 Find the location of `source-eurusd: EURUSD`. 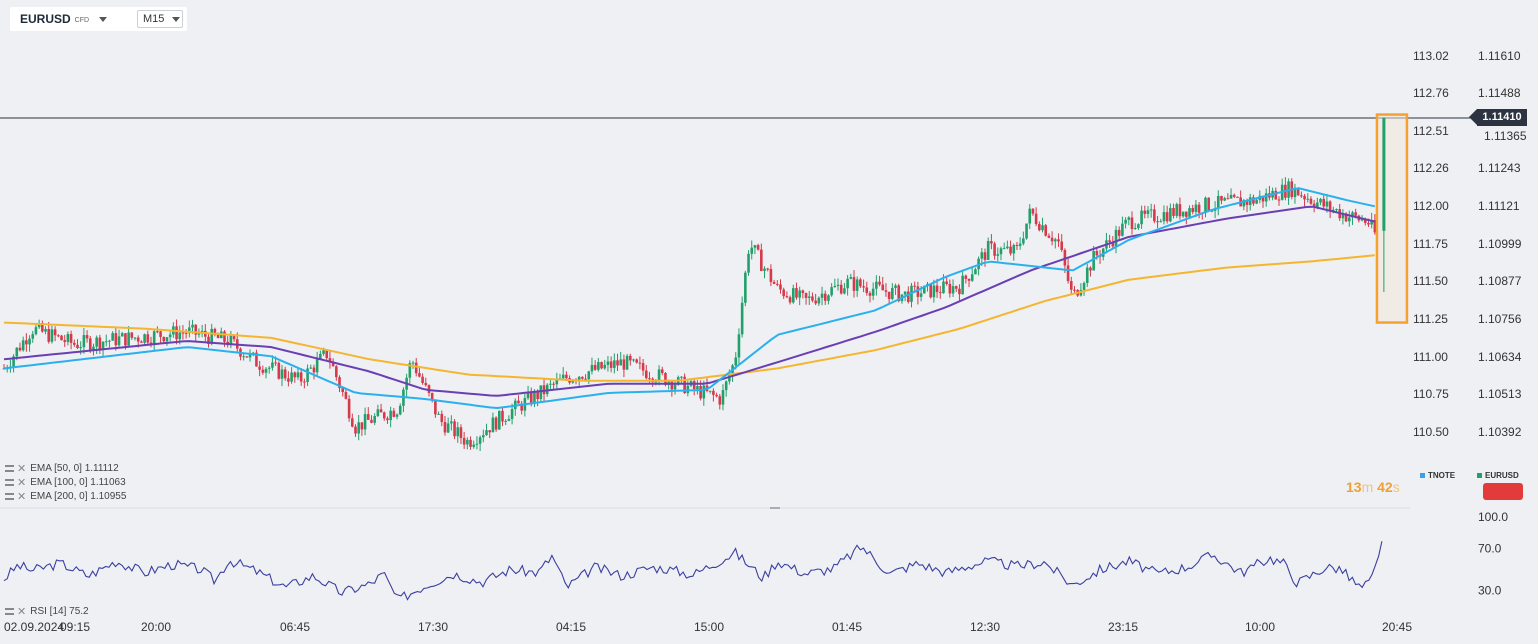

source-eurusd: EURUSD is located at coordinates (1498, 475).